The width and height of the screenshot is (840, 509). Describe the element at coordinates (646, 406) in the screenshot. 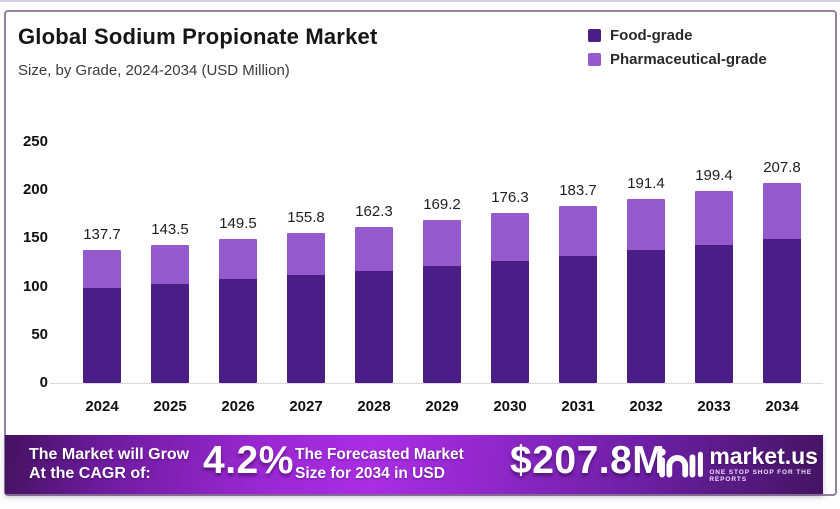

I see `x-axis-label-2032: 2032` at that location.